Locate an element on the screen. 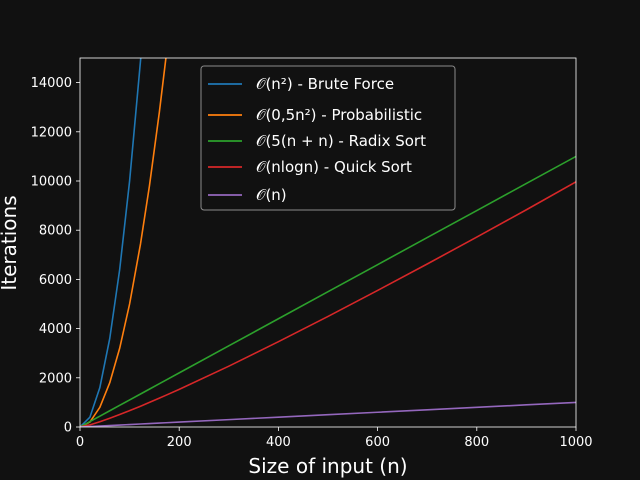 The height and width of the screenshot is (480, 640). legend-label-5: 𝒪(n) is located at coordinates (271, 195).